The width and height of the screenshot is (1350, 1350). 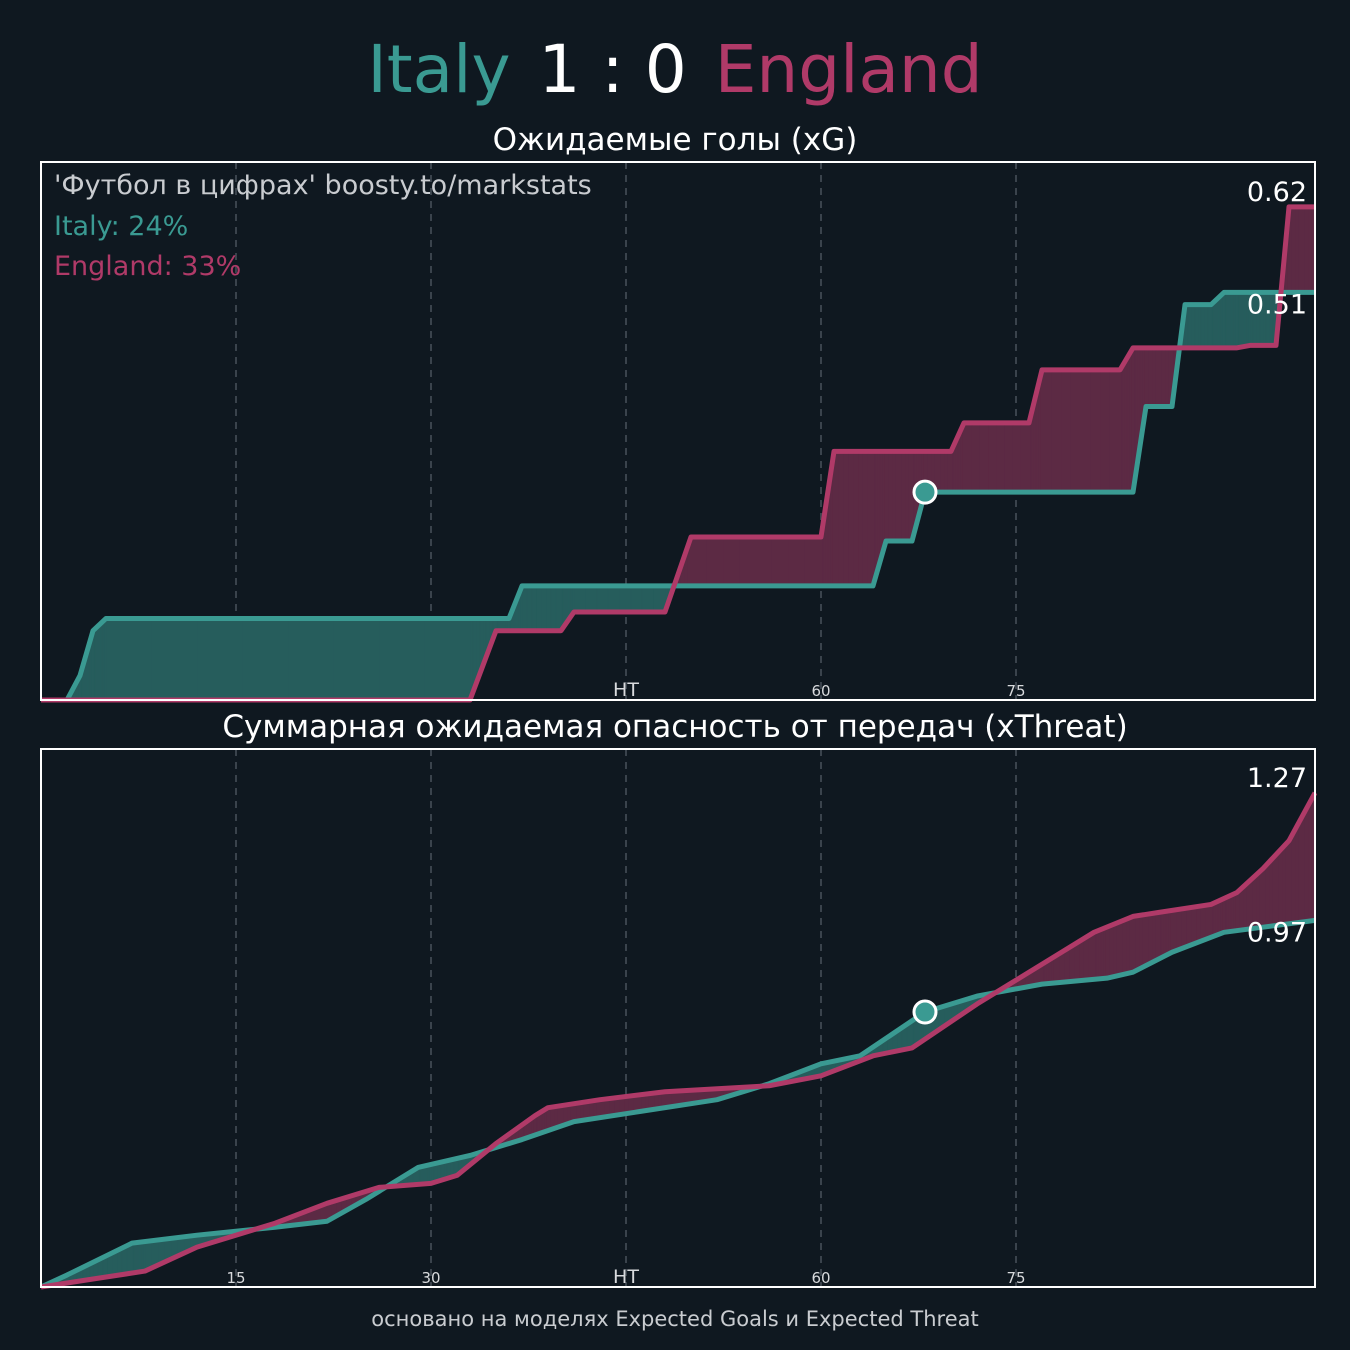 What do you see at coordinates (235, 1278) in the screenshot?
I see `x-tick-label-15: 15` at bounding box center [235, 1278].